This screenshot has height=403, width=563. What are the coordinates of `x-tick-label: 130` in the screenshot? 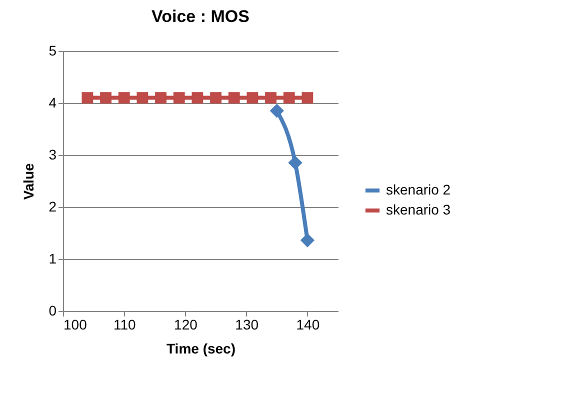 It's located at (247, 324).